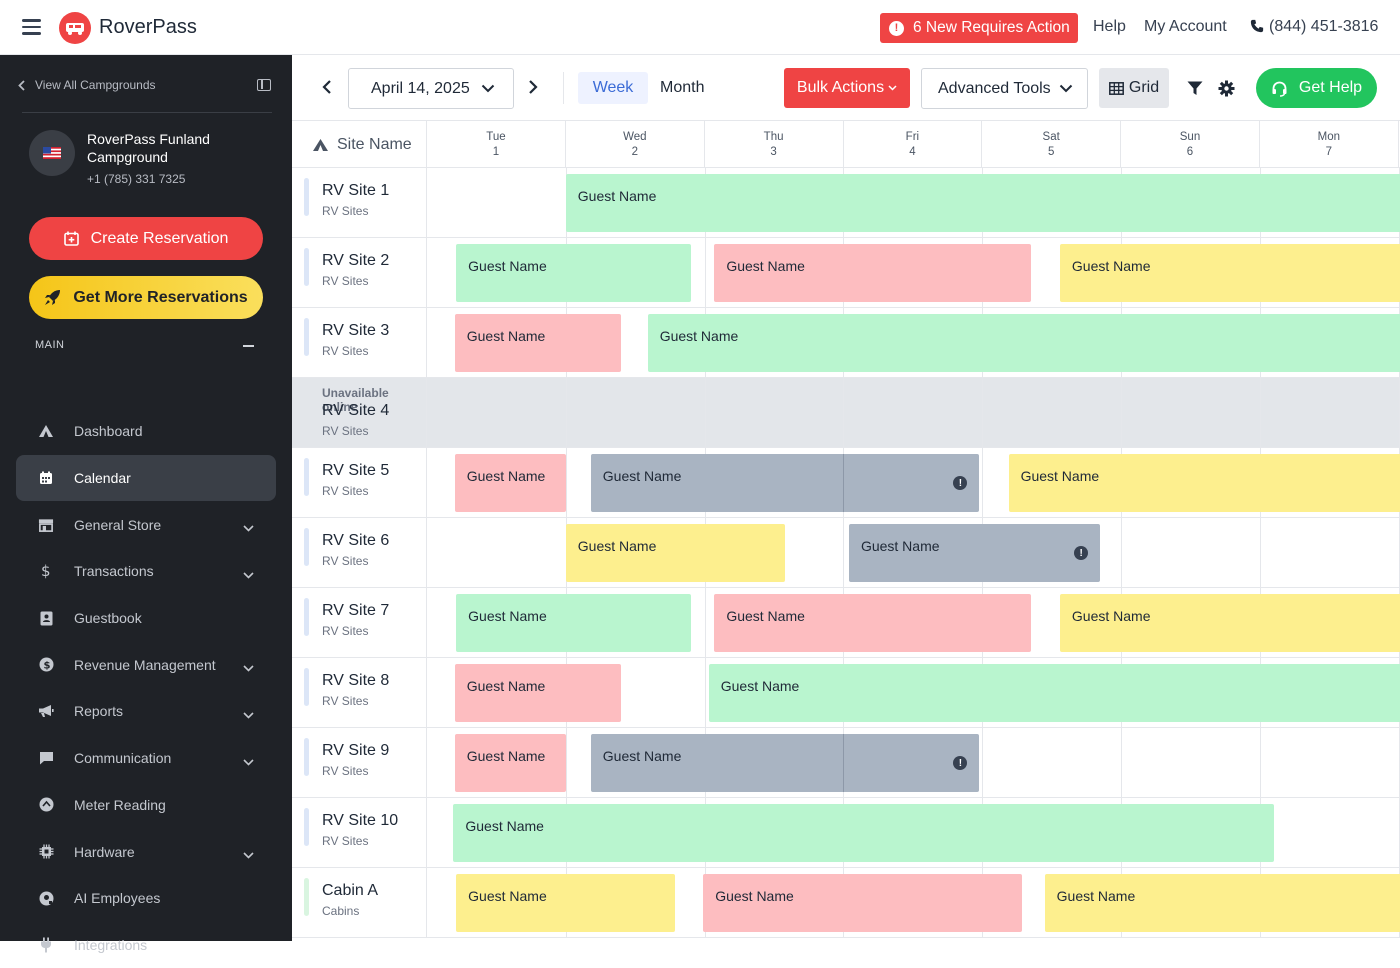 This screenshot has width=1400, height=968. I want to click on tab-week: Week, so click(613, 88).